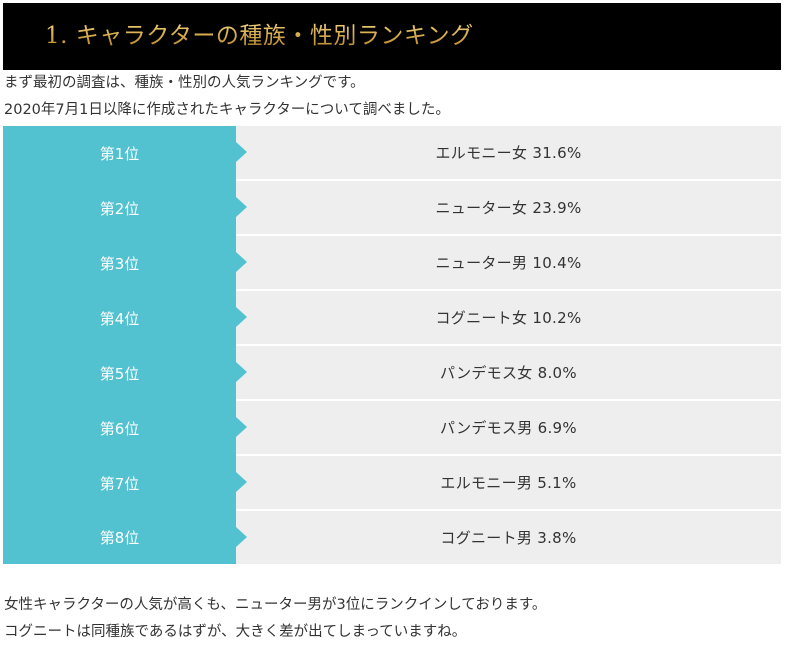 The image size is (785, 645). Describe the element at coordinates (508, 262) in the screenshot. I see `rank-entry: ニューター男 10.4%` at that location.